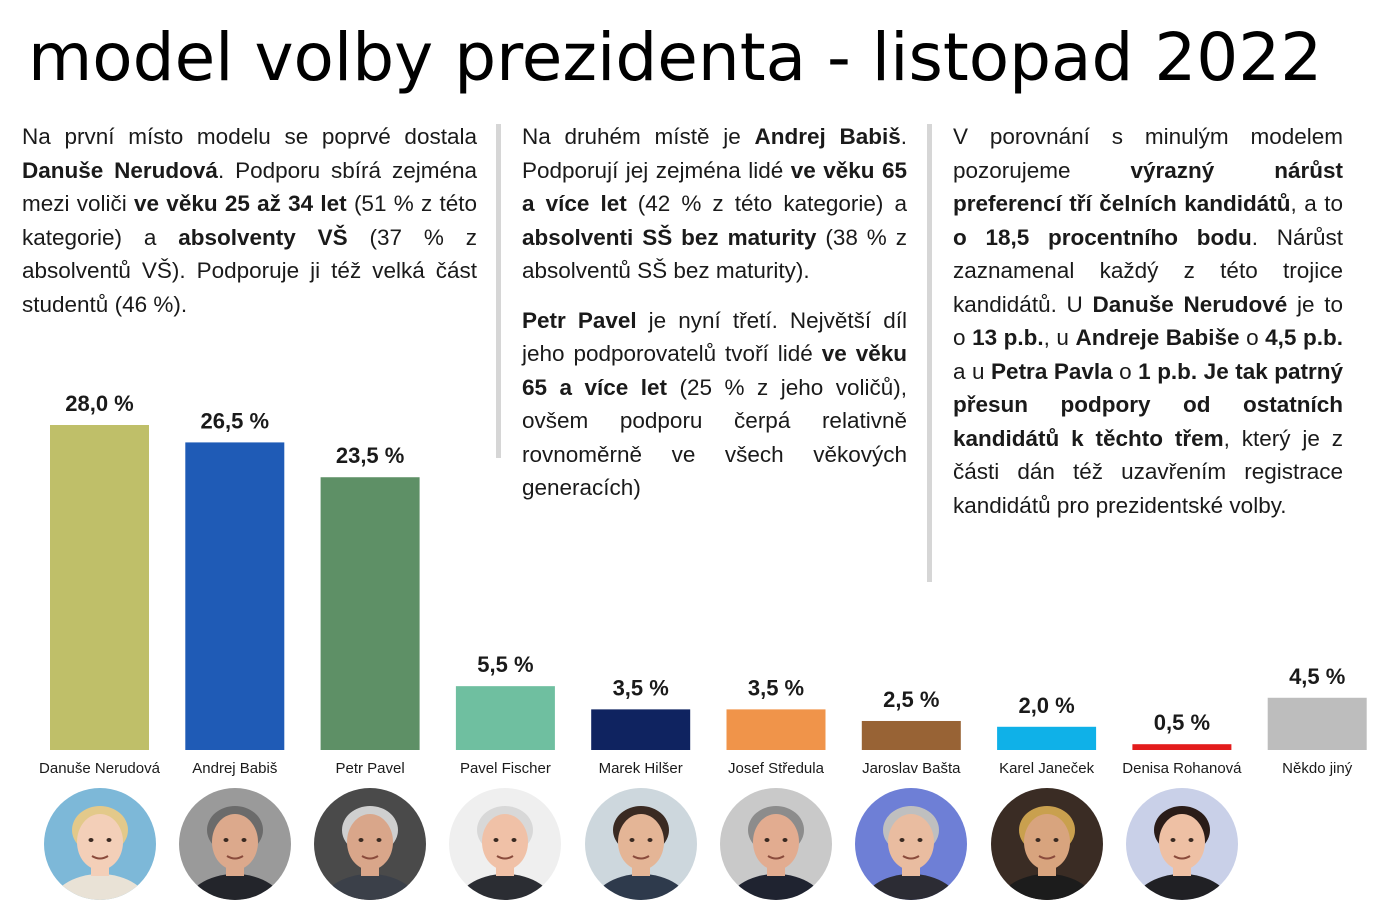 The image size is (1398, 916). I want to click on text: Na první místo modelu se poprvé dostala, so click(249, 136).